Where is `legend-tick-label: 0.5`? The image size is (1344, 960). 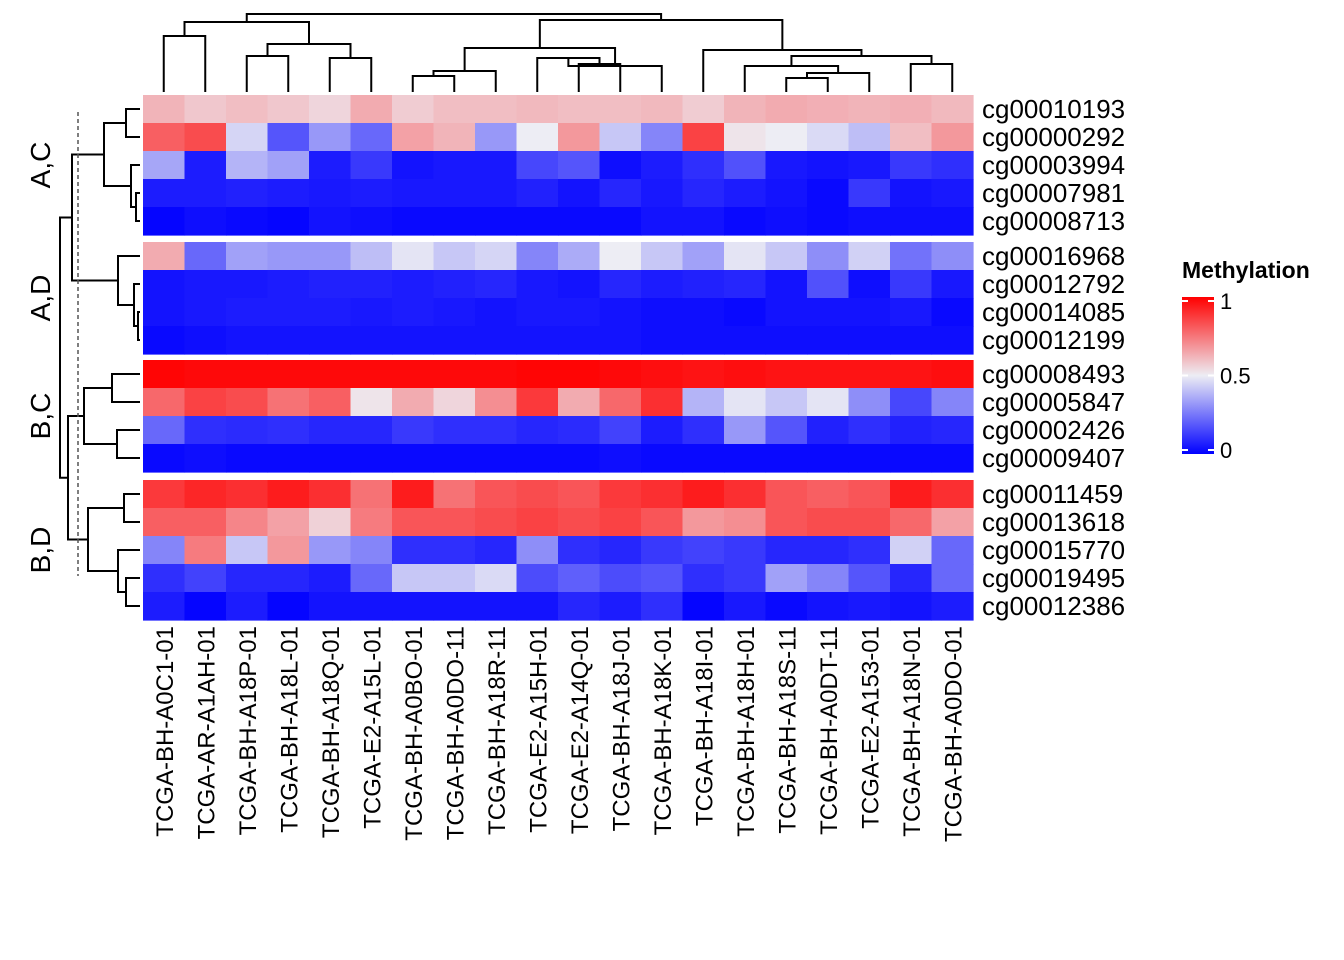
legend-tick-label: 0.5 is located at coordinates (1235, 376).